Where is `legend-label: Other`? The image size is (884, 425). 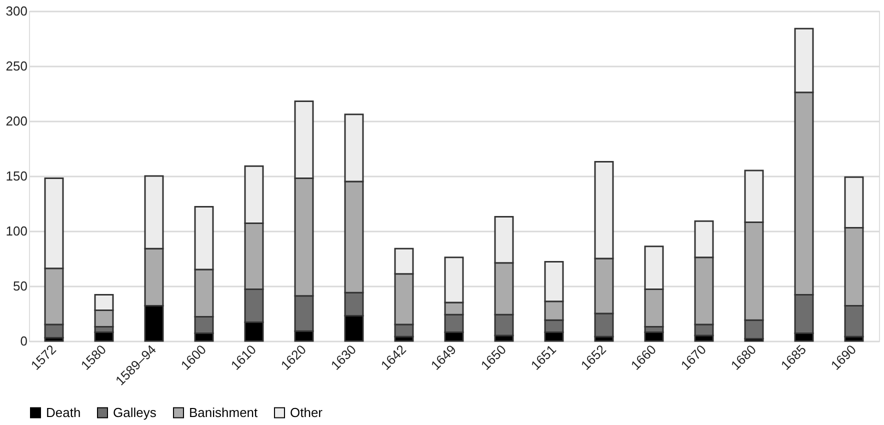
legend-label: Other is located at coordinates (307, 412).